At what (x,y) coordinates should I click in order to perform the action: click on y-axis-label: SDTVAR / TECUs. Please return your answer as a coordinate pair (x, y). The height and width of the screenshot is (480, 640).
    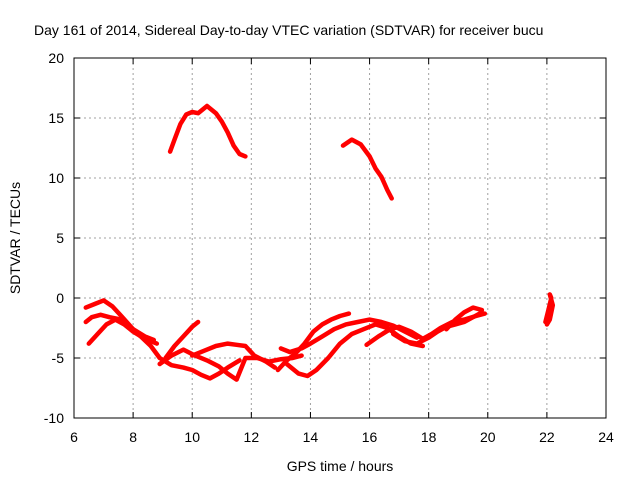
    Looking at the image, I should click on (15, 238).